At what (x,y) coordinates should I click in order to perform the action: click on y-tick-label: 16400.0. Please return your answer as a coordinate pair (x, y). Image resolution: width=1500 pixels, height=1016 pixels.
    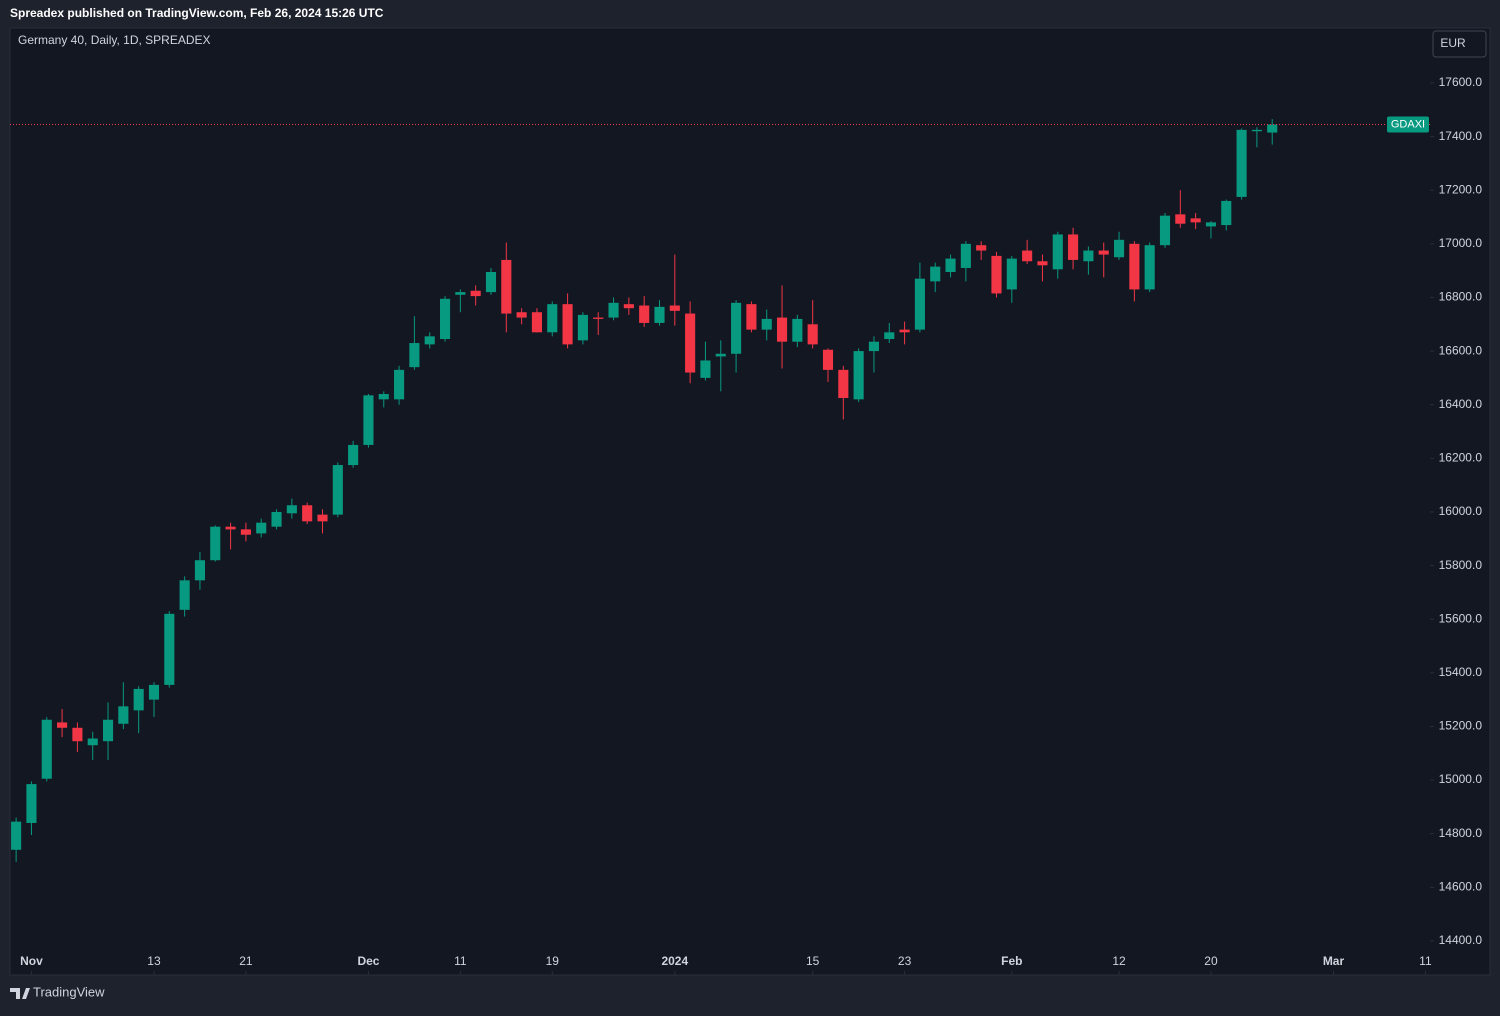
    Looking at the image, I should click on (1461, 404).